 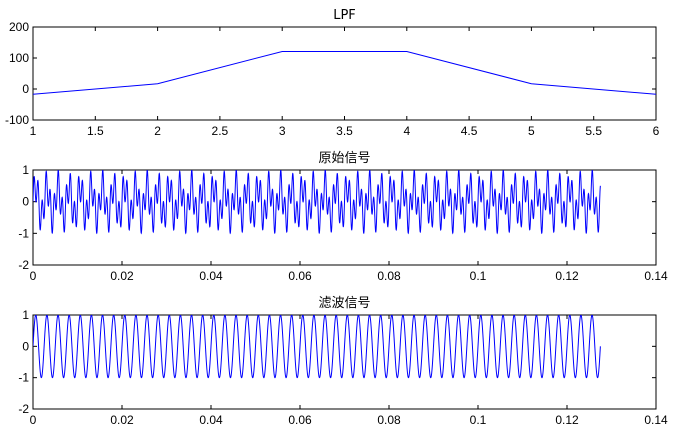 I want to click on x-tick-label: 4, so click(x=406, y=131).